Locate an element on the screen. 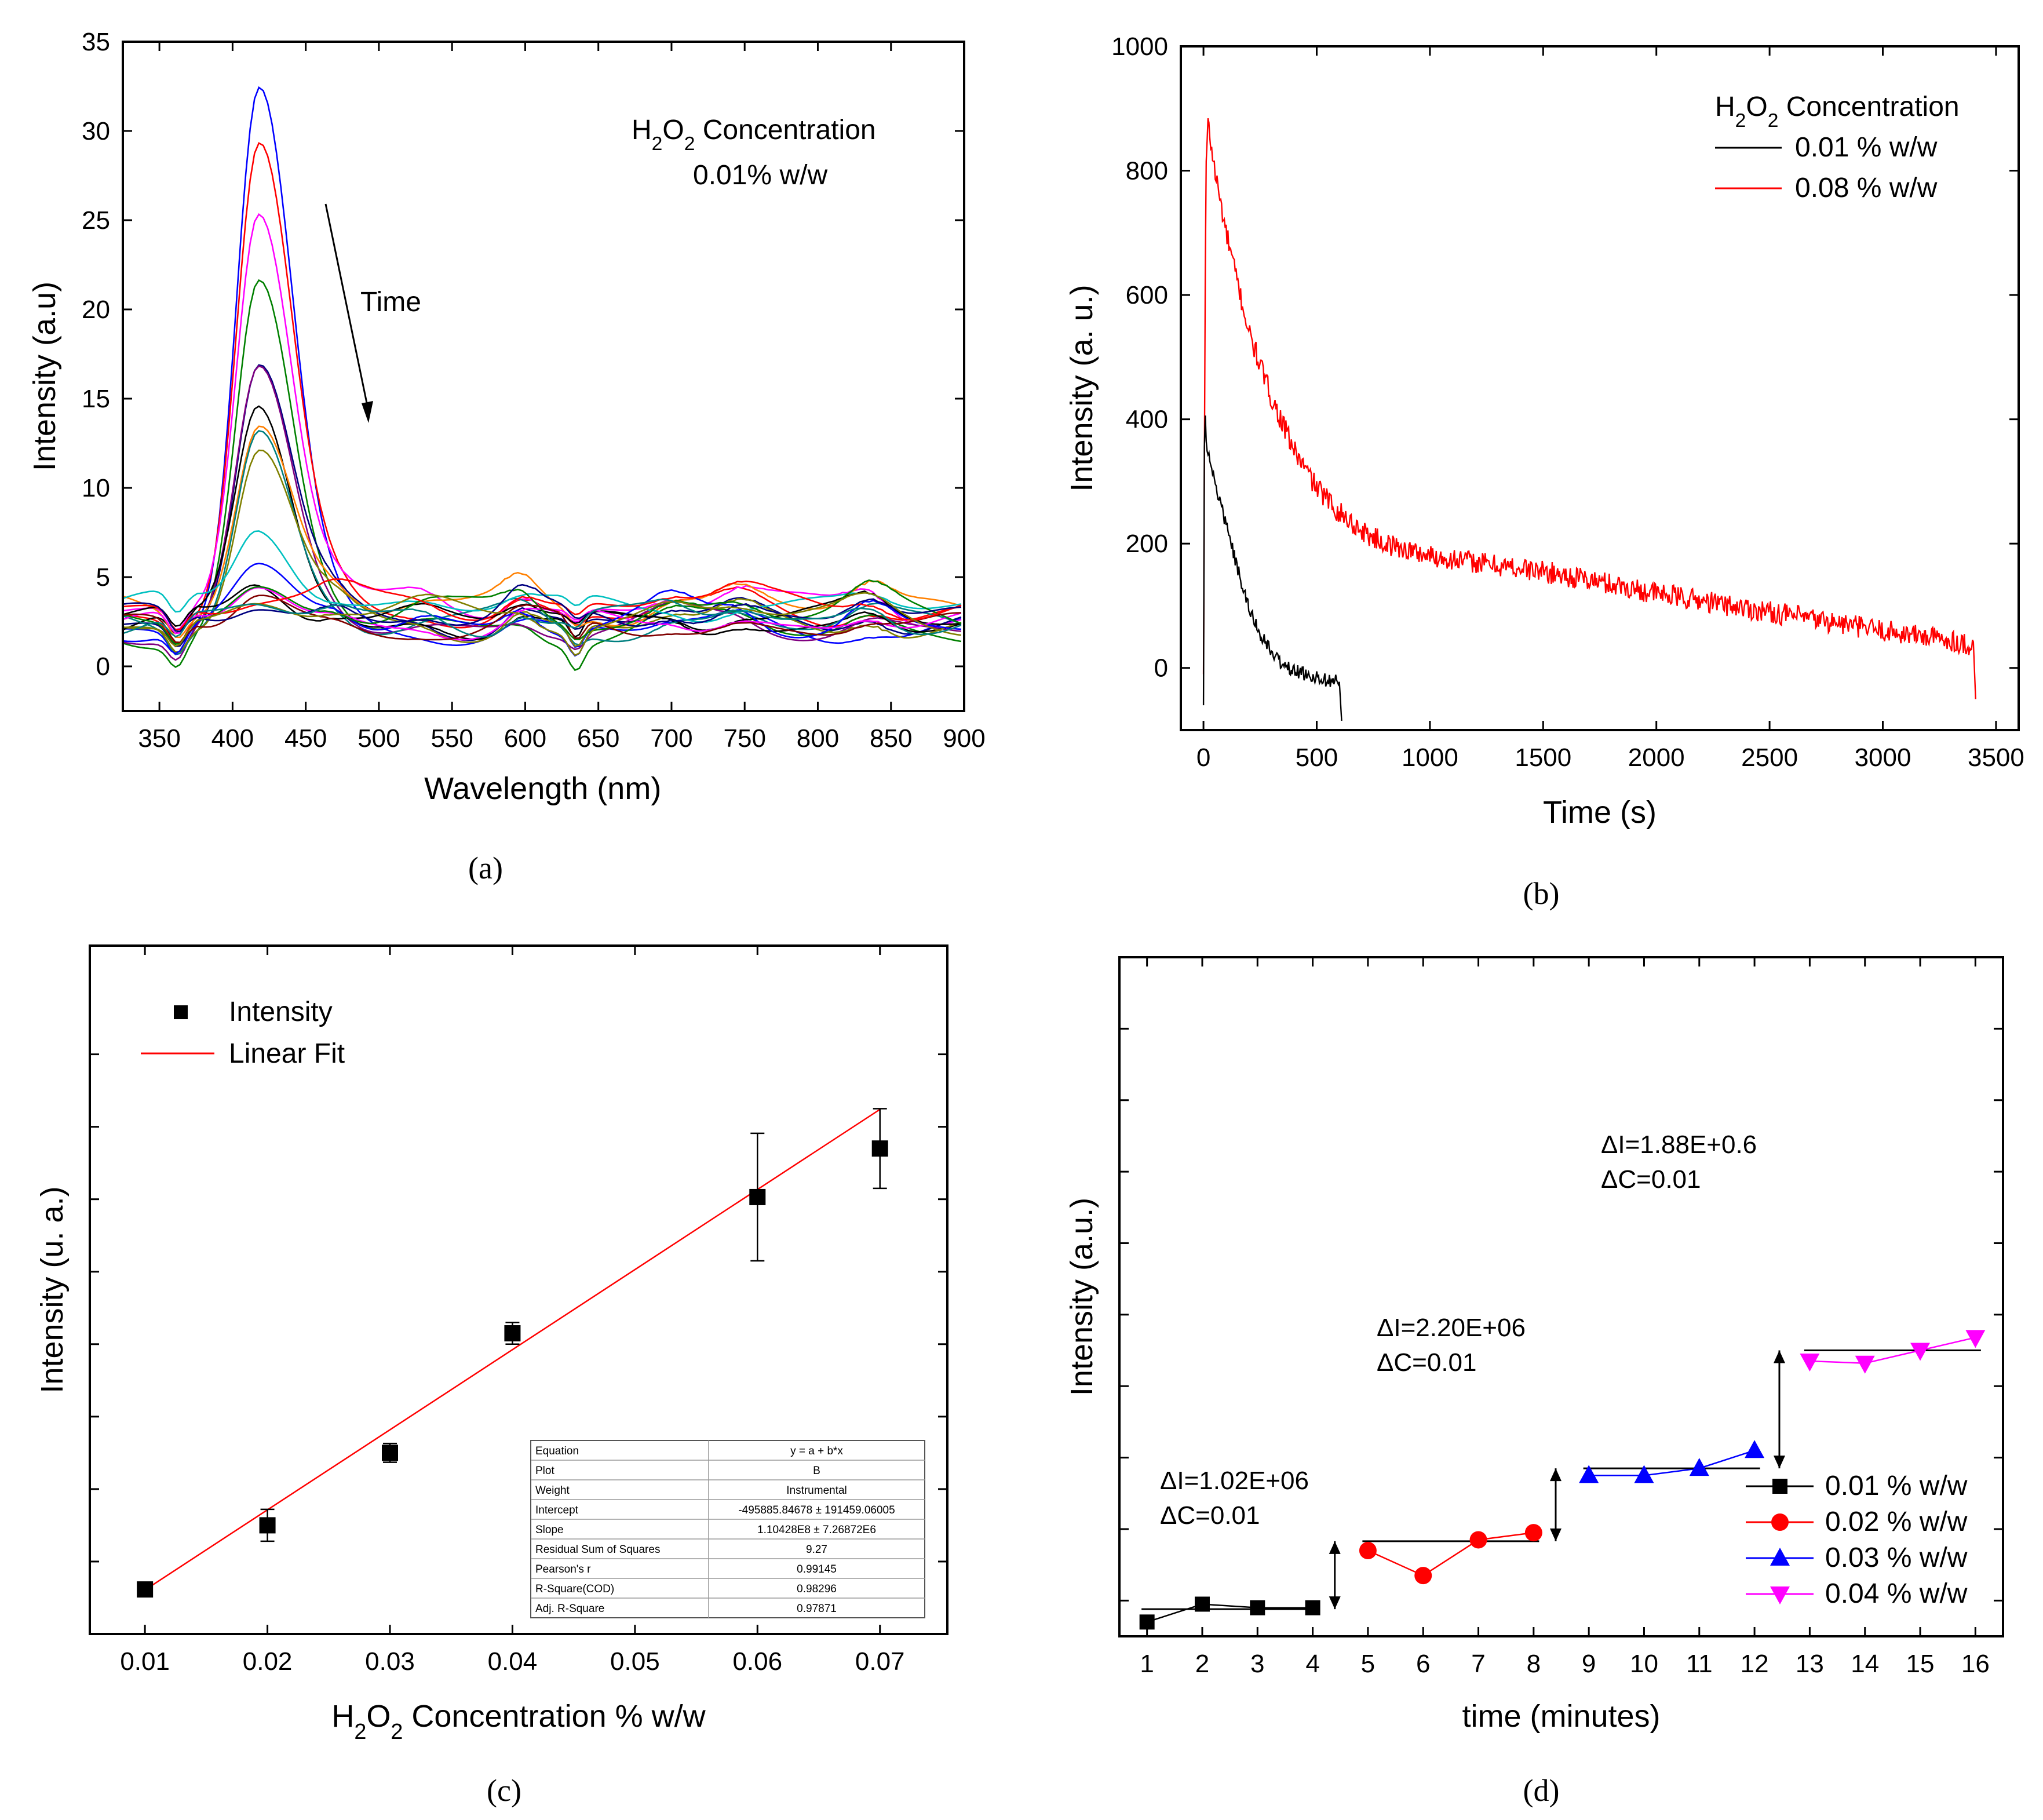 The height and width of the screenshot is (1820, 2043). x-axis-label-part: O is located at coordinates (378, 1716).